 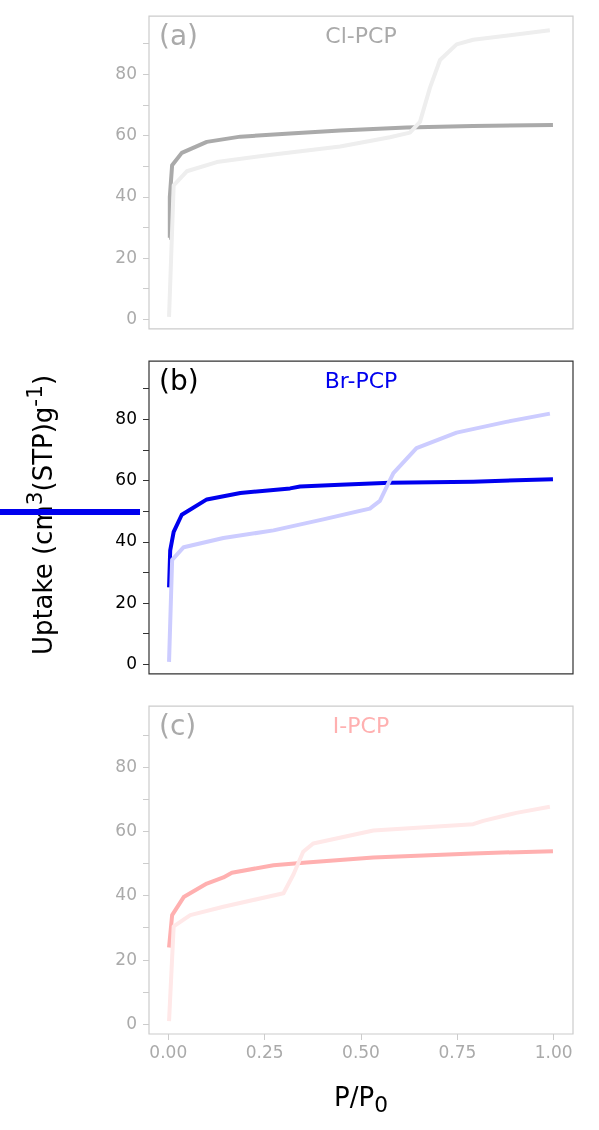 What do you see at coordinates (179, 381) in the screenshot?
I see `annotation: (b)` at bounding box center [179, 381].